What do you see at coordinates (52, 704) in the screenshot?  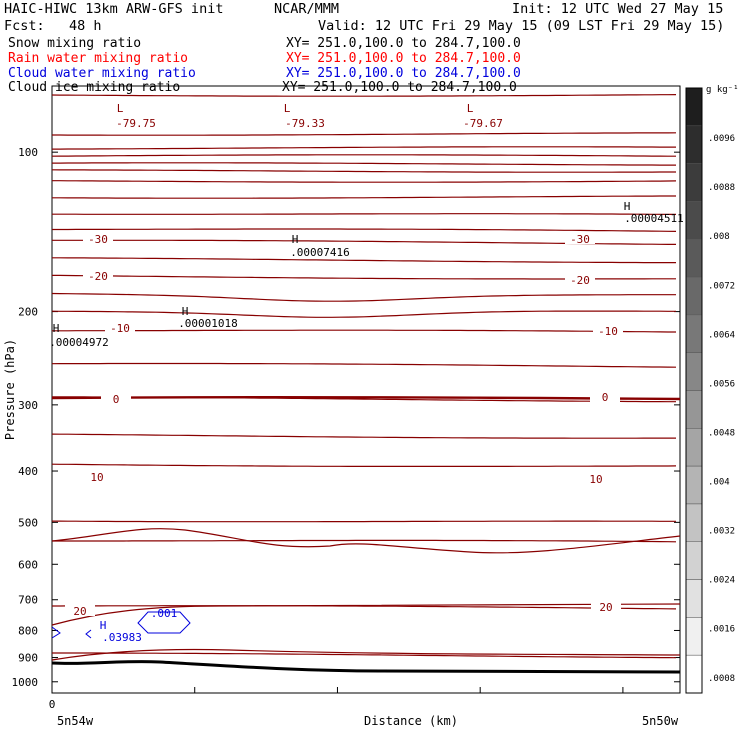 I see `x-start-tick-label: 0` at bounding box center [52, 704].